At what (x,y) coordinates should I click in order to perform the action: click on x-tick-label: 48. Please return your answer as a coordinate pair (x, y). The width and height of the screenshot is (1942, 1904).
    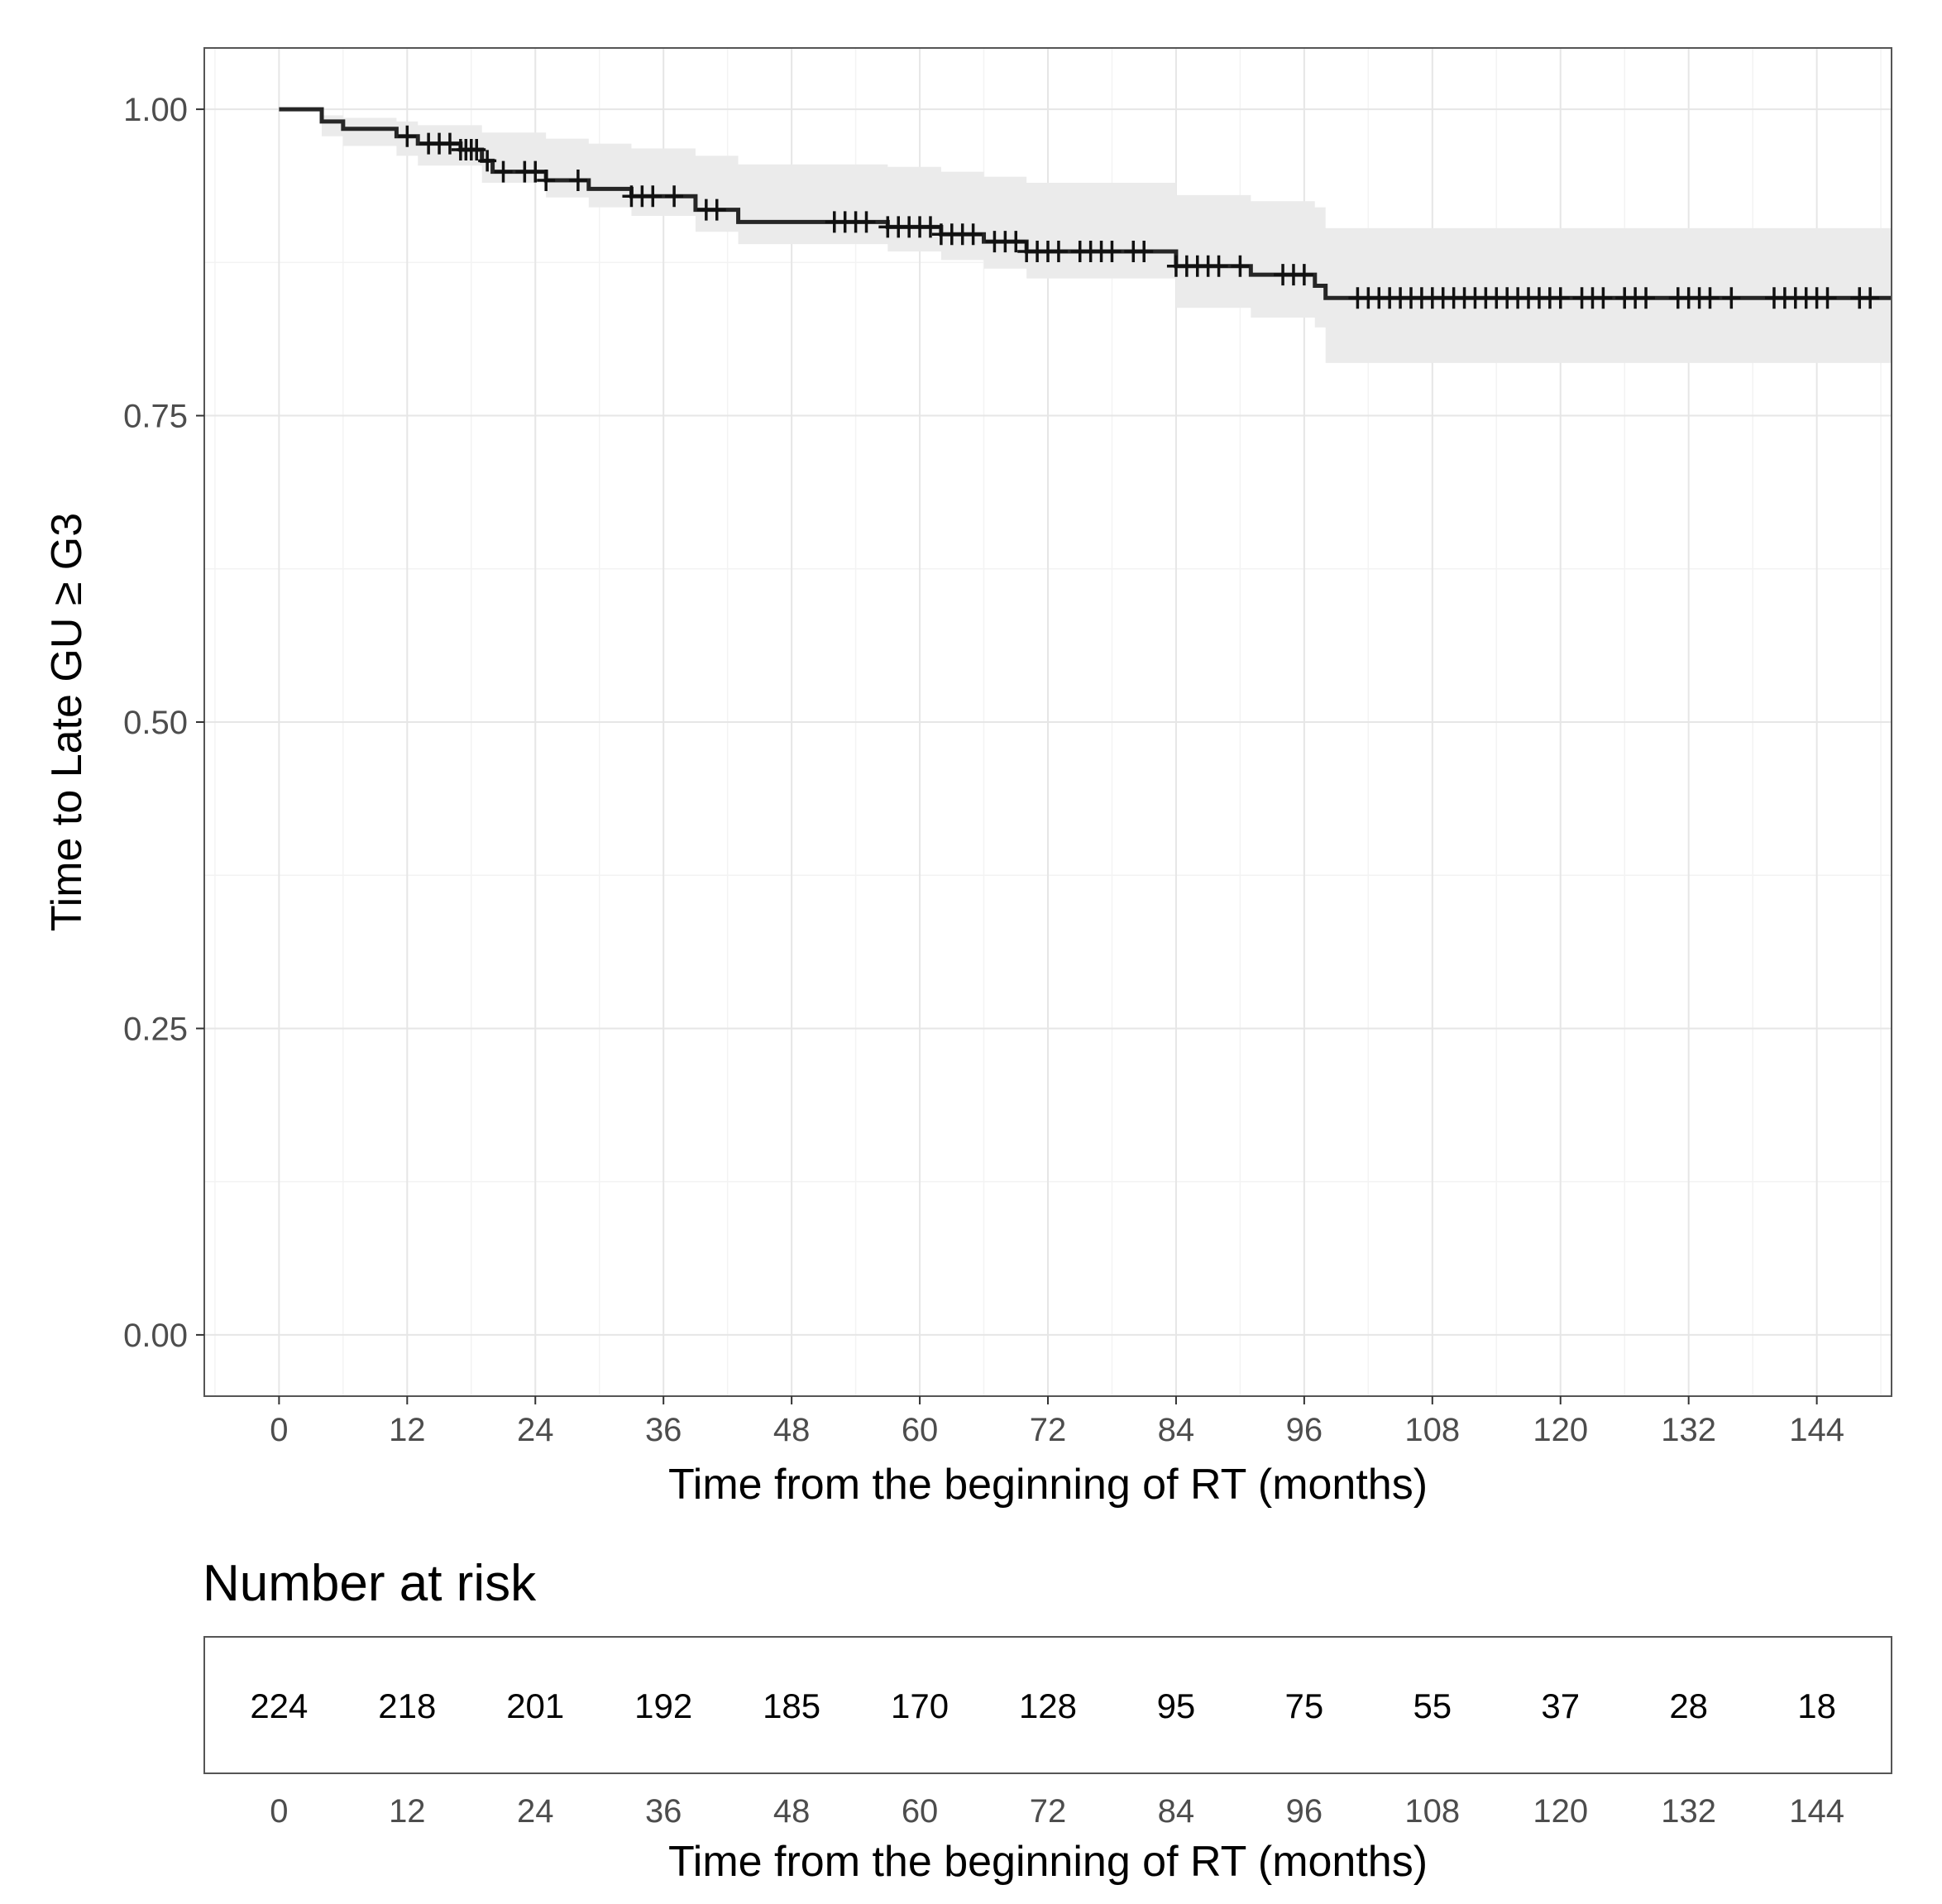
    Looking at the image, I should click on (792, 1430).